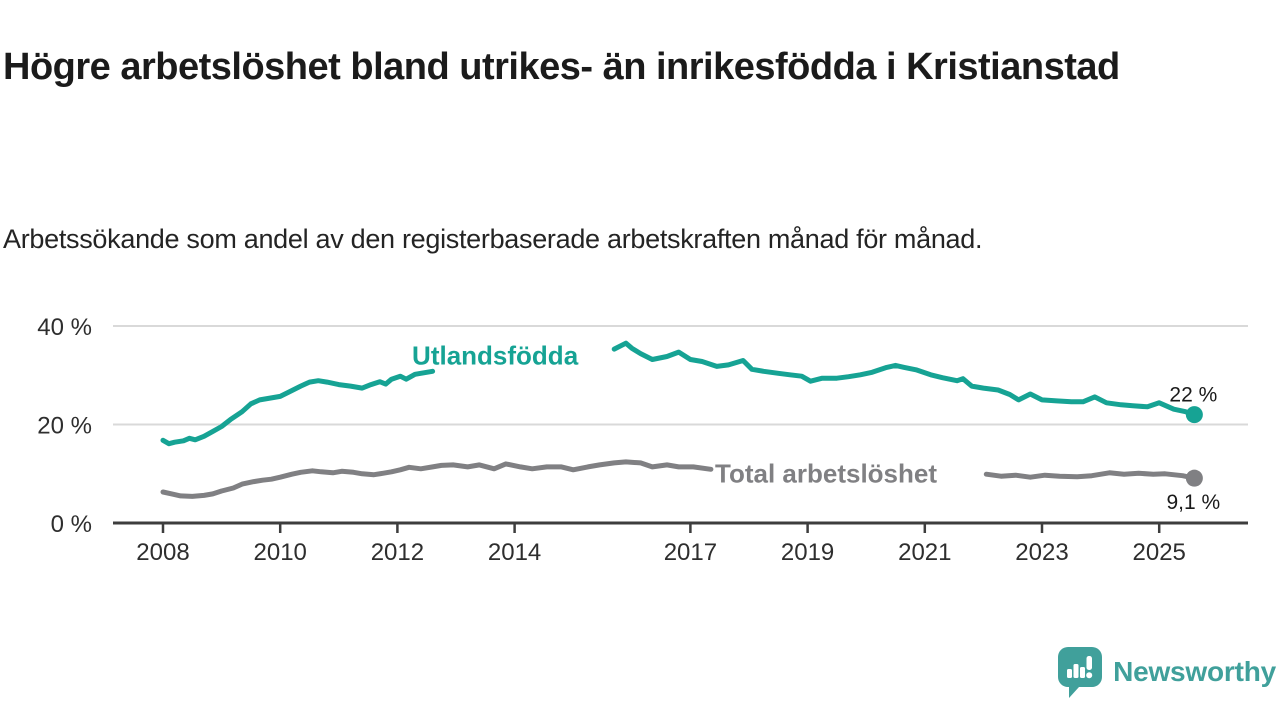 This screenshot has width=1280, height=720. Describe the element at coordinates (514, 552) in the screenshot. I see `x-tick-label: 2014` at that location.